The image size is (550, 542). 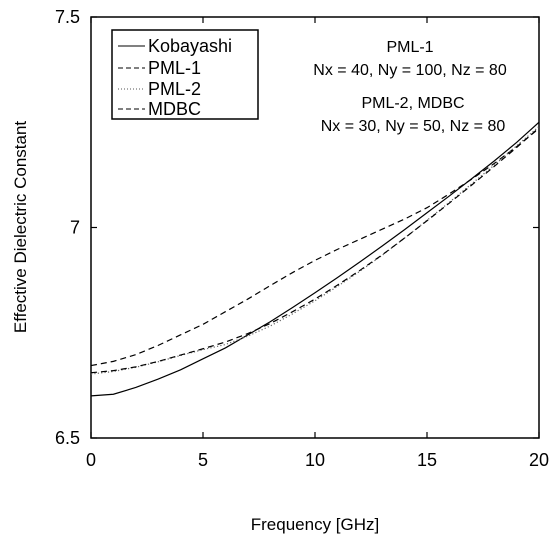 What do you see at coordinates (315, 524) in the screenshot?
I see `x-axis-title: Frequency [GHz]` at bounding box center [315, 524].